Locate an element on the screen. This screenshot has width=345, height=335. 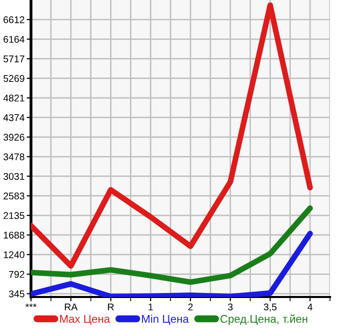
y-tick-label: 2583 is located at coordinates (14, 196).